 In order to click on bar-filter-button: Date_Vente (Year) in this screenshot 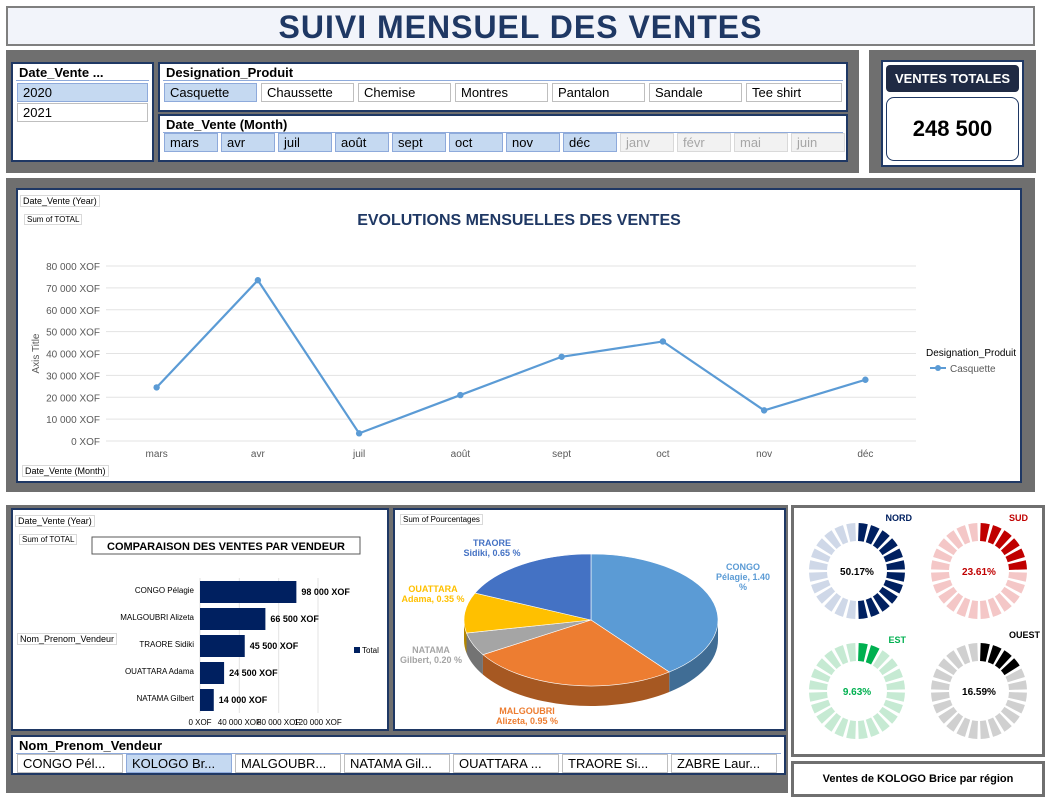, I will do `click(55, 521)`.